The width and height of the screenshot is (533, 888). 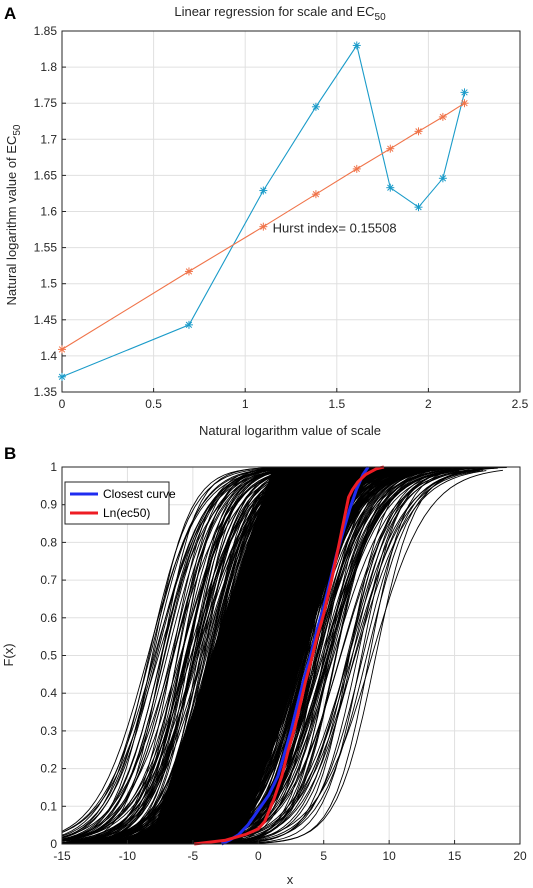 I want to click on panel-b-y-tick-label: 0.1, so click(x=48, y=806).